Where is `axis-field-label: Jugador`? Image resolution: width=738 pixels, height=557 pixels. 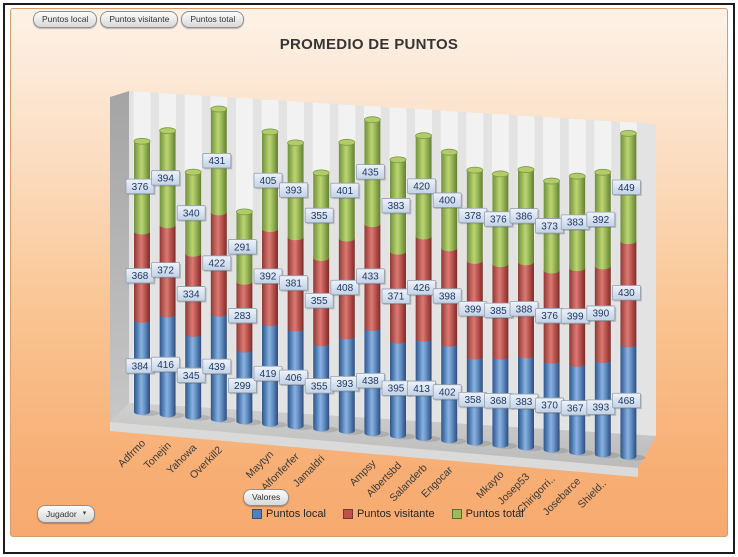
axis-field-label: Jugador is located at coordinates (61, 514).